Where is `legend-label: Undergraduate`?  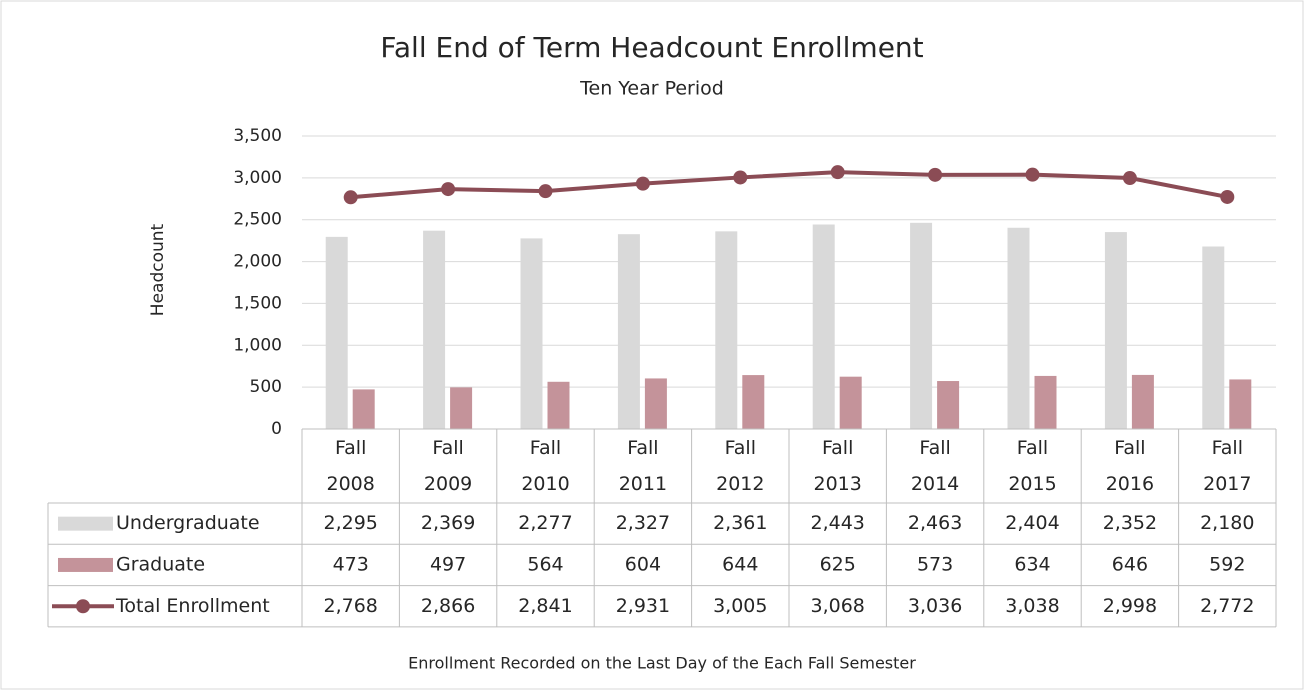 legend-label: Undergraduate is located at coordinates (188, 523).